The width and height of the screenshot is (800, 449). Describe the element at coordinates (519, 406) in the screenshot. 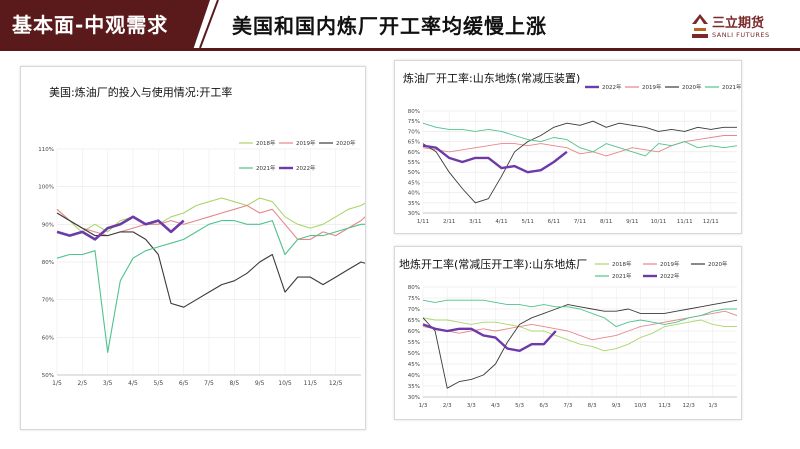

I see `x-tick-label: 5/3` at that location.